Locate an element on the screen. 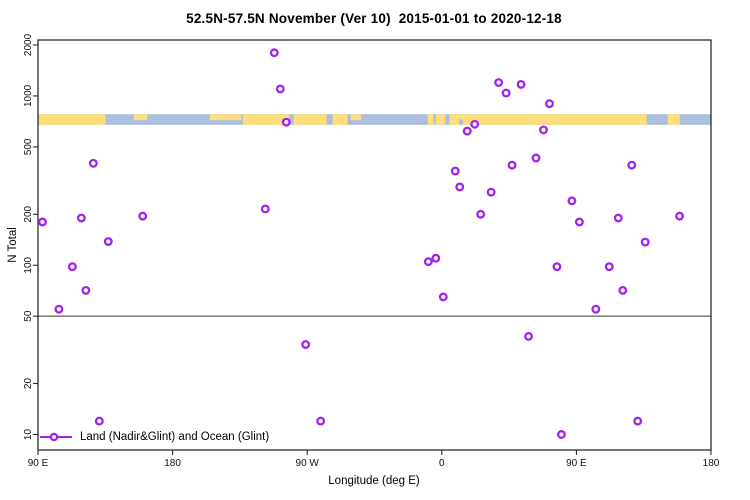 The width and height of the screenshot is (750, 500). y-tick-label: 1000 is located at coordinates (28, 95).